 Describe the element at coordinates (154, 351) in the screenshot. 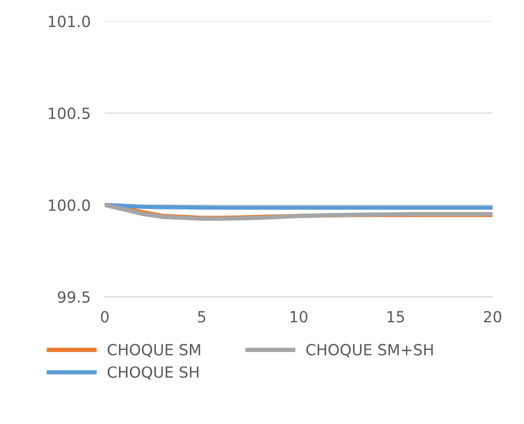

I see `legend-label: CHOQUE SM` at that location.